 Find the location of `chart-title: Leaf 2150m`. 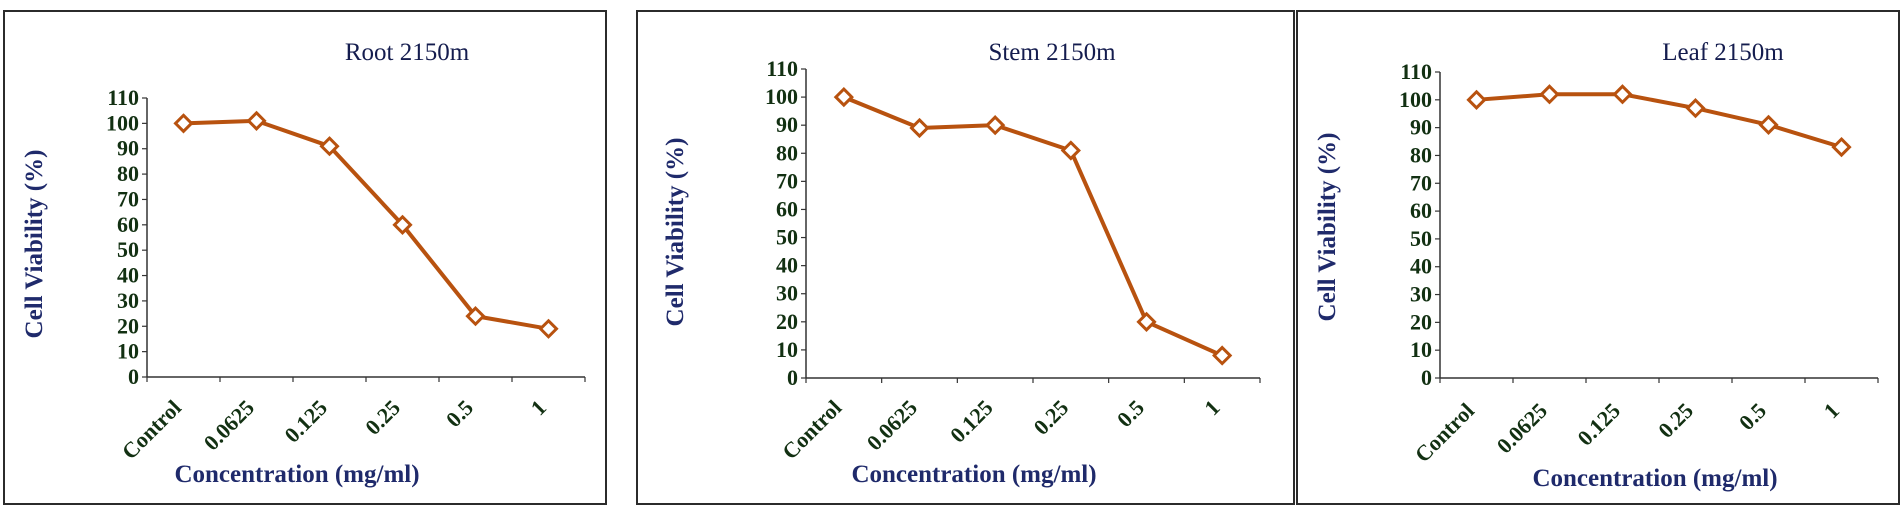

chart-title: Leaf 2150m is located at coordinates (1723, 52).